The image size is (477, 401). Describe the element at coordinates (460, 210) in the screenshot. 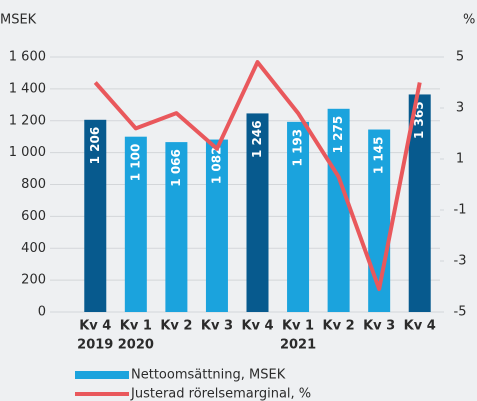

I see `y2-tick-label: -1` at that location.